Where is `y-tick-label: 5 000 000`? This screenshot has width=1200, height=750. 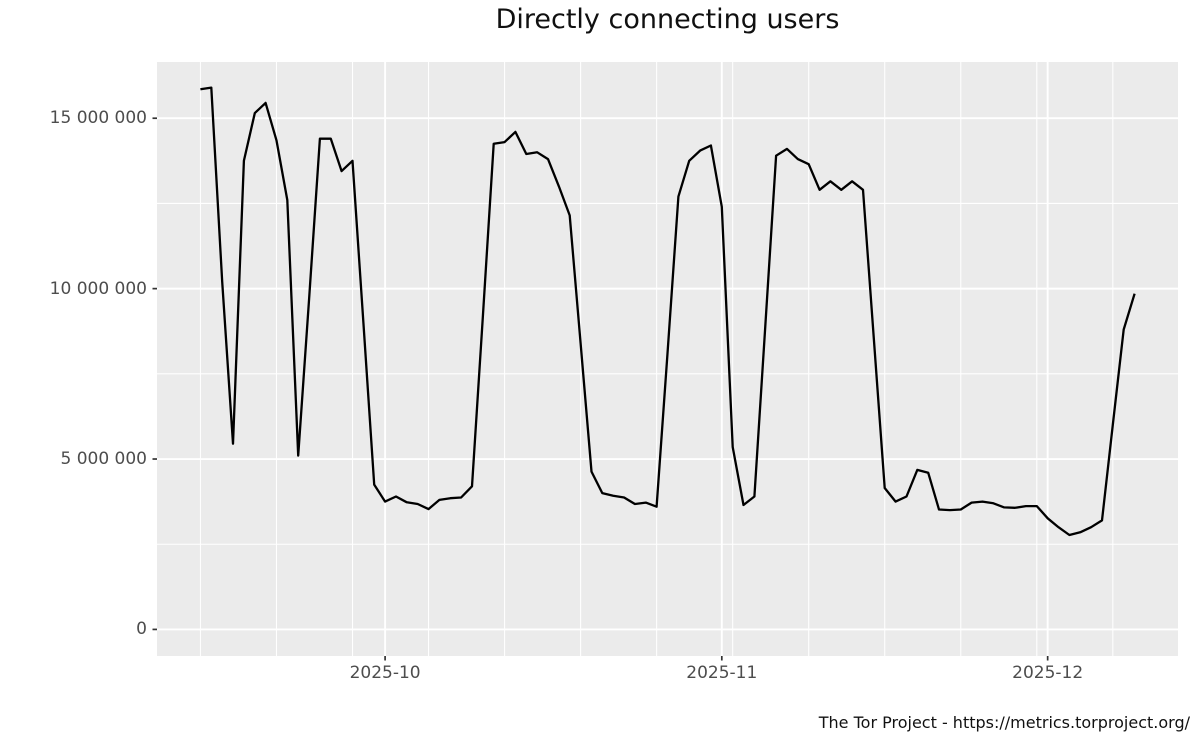
y-tick-label: 5 000 000 is located at coordinates (103, 459).